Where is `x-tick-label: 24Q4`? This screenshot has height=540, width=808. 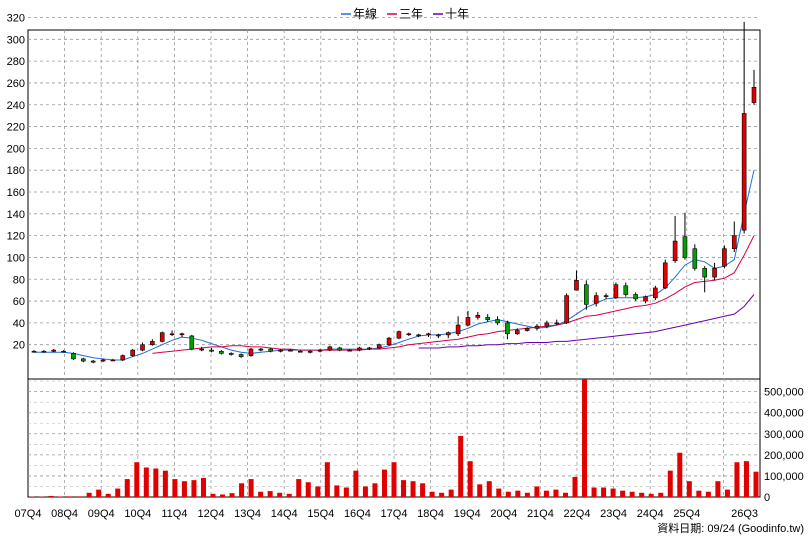
x-tick-label: 24Q4 is located at coordinates (650, 514).